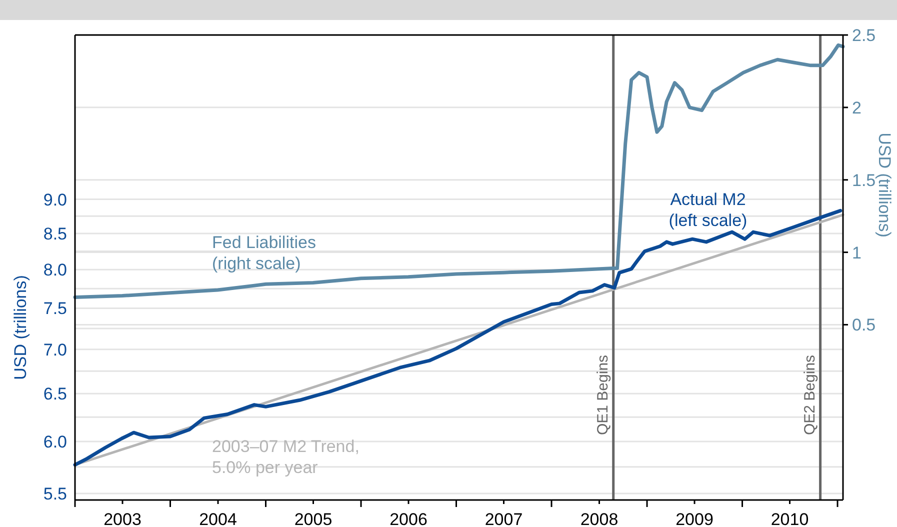  Describe the element at coordinates (695, 518) in the screenshot. I see `x-tick-label: 2009` at that location.